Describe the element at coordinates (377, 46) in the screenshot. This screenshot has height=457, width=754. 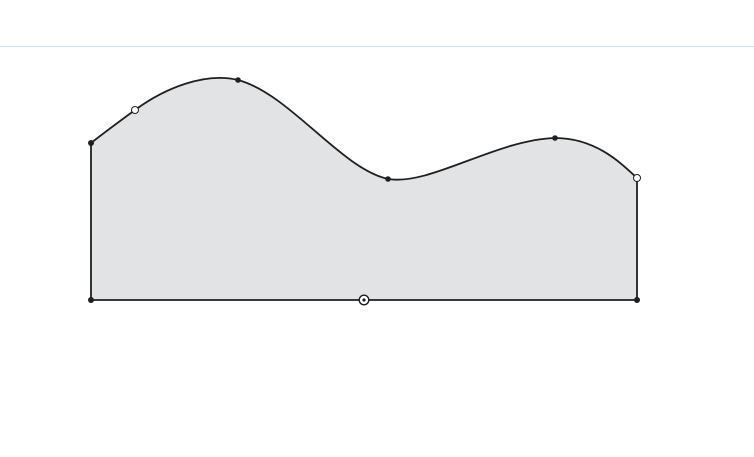
I see `horizontal-guide-line` at that location.